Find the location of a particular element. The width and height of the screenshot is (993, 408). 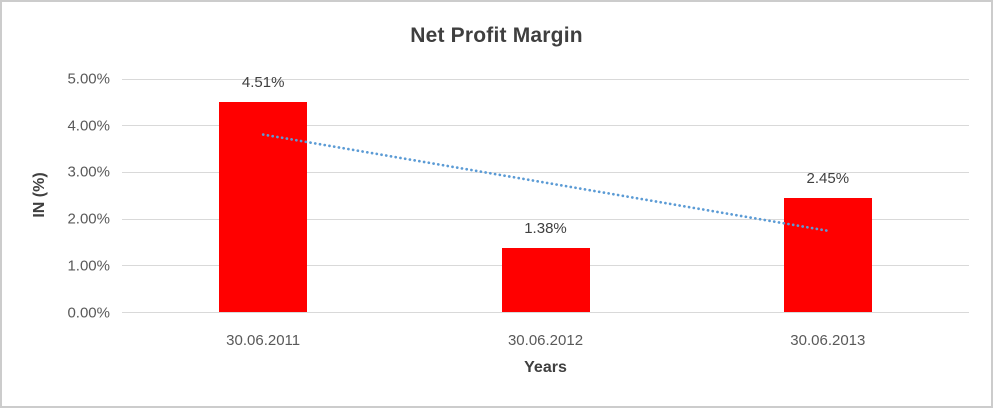

x-tick-label: 30.06.2011 is located at coordinates (263, 340).